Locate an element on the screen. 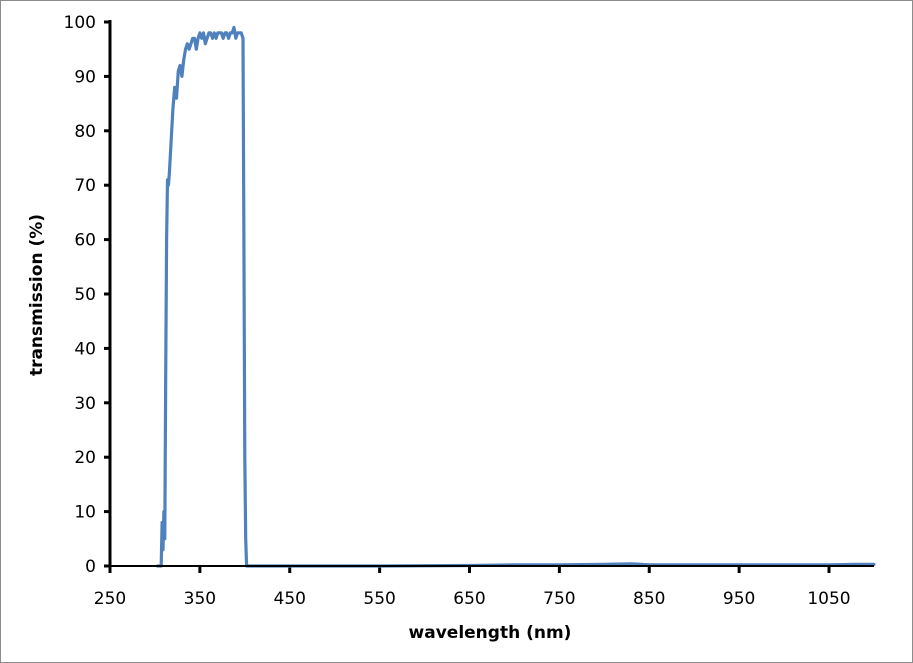 The width and height of the screenshot is (913, 663). y-tick-label: 50 is located at coordinates (85, 295).